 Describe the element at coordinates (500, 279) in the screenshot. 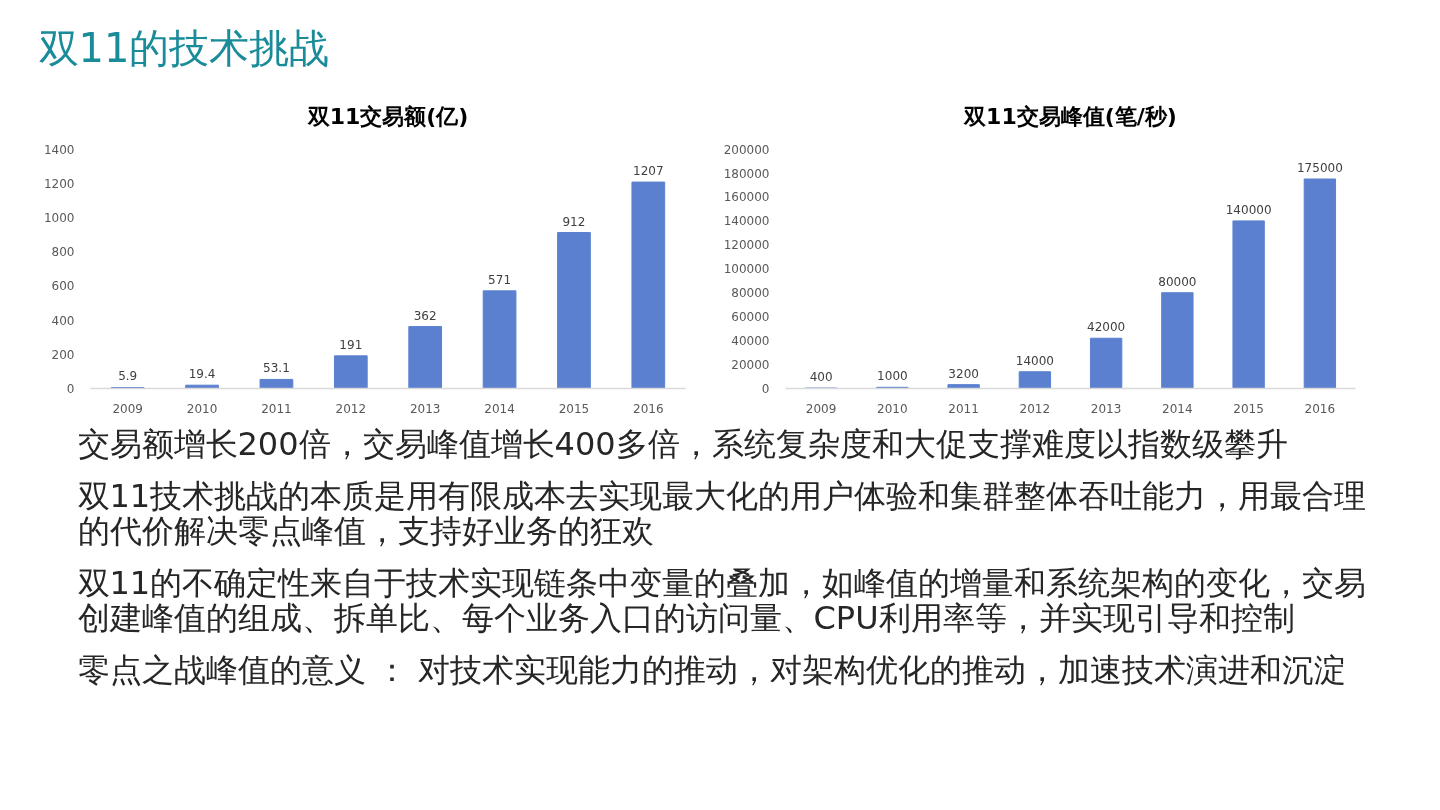

I see `data-label: 571` at that location.